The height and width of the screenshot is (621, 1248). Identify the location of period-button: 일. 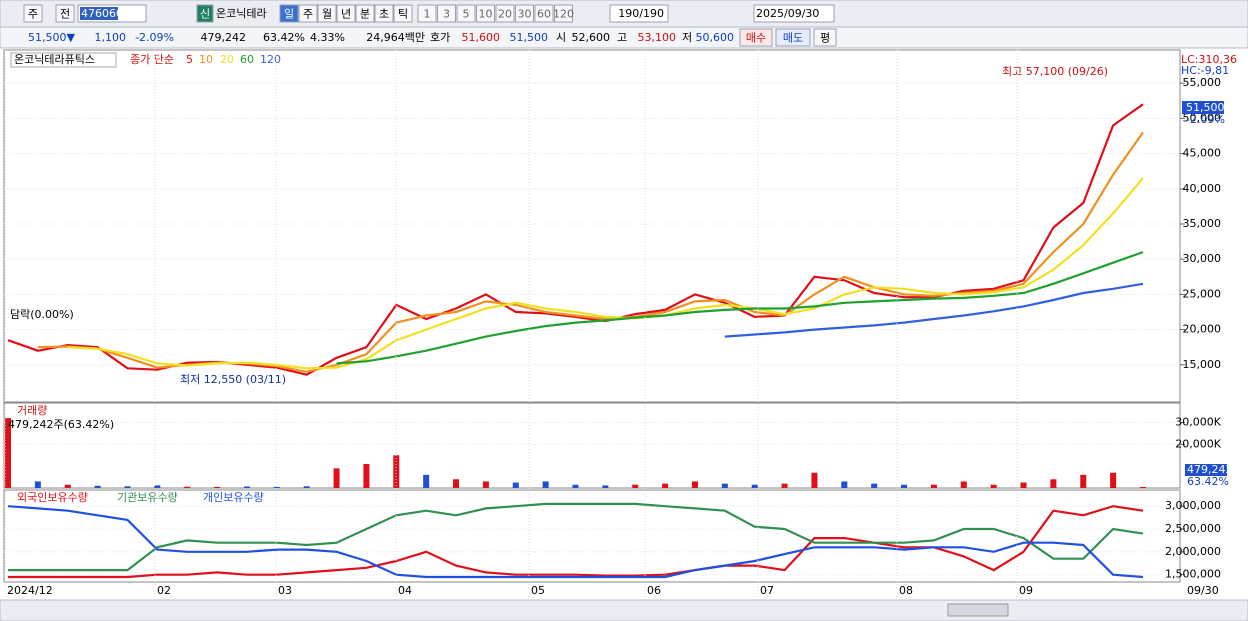
(289, 14).